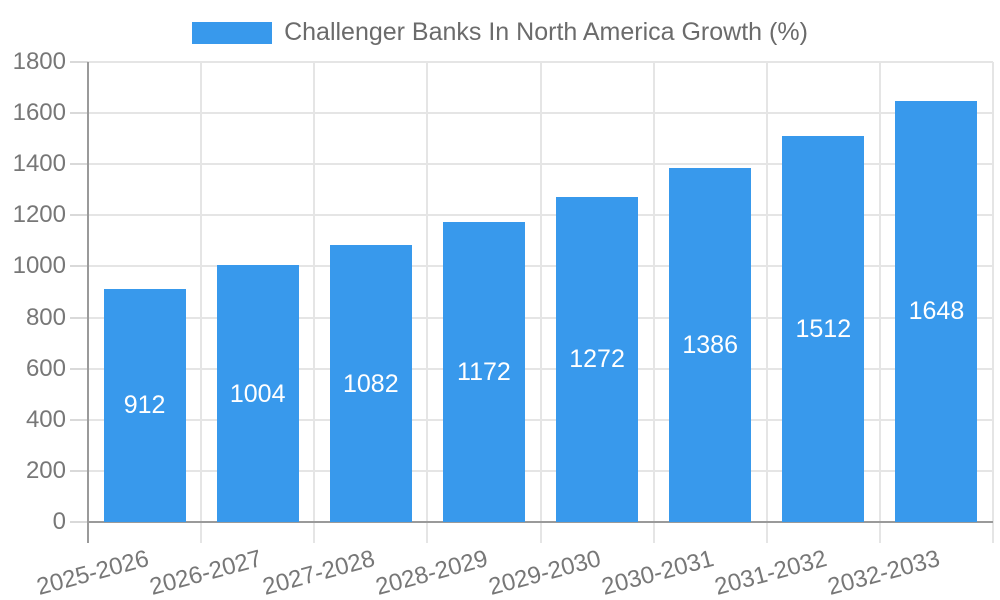  Describe the element at coordinates (45, 368) in the screenshot. I see `y-tick-label: 600` at that location.